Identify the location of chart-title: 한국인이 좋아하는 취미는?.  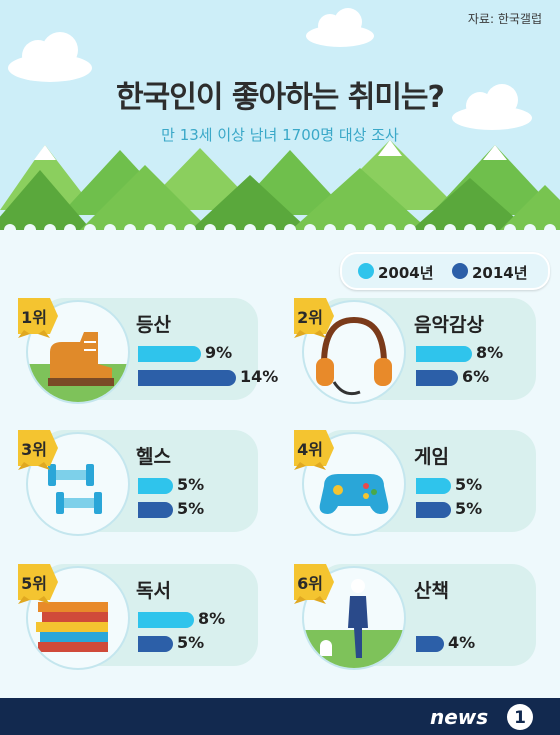
(280, 97).